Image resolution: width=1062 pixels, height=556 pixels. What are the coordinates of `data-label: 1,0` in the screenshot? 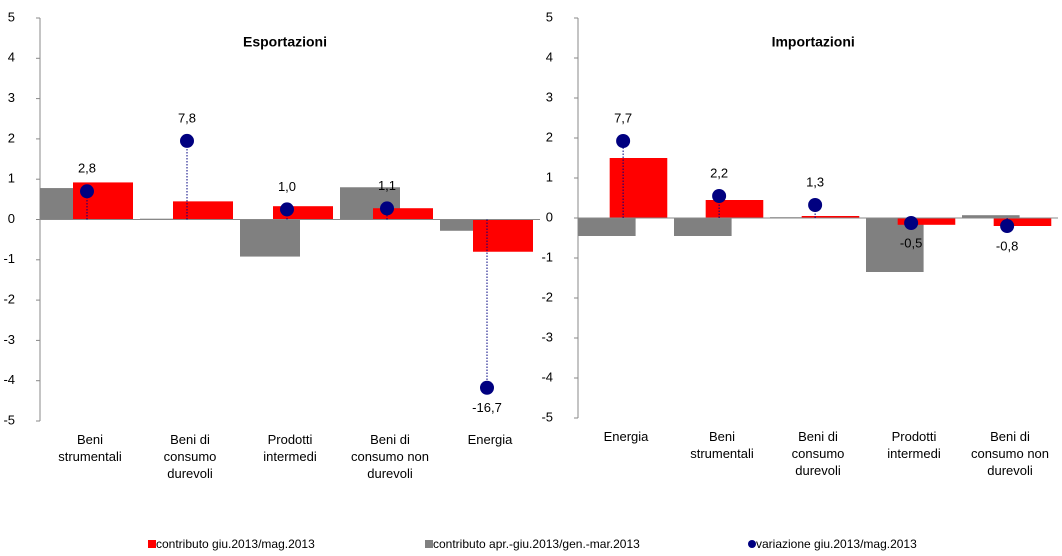 It's located at (287, 186).